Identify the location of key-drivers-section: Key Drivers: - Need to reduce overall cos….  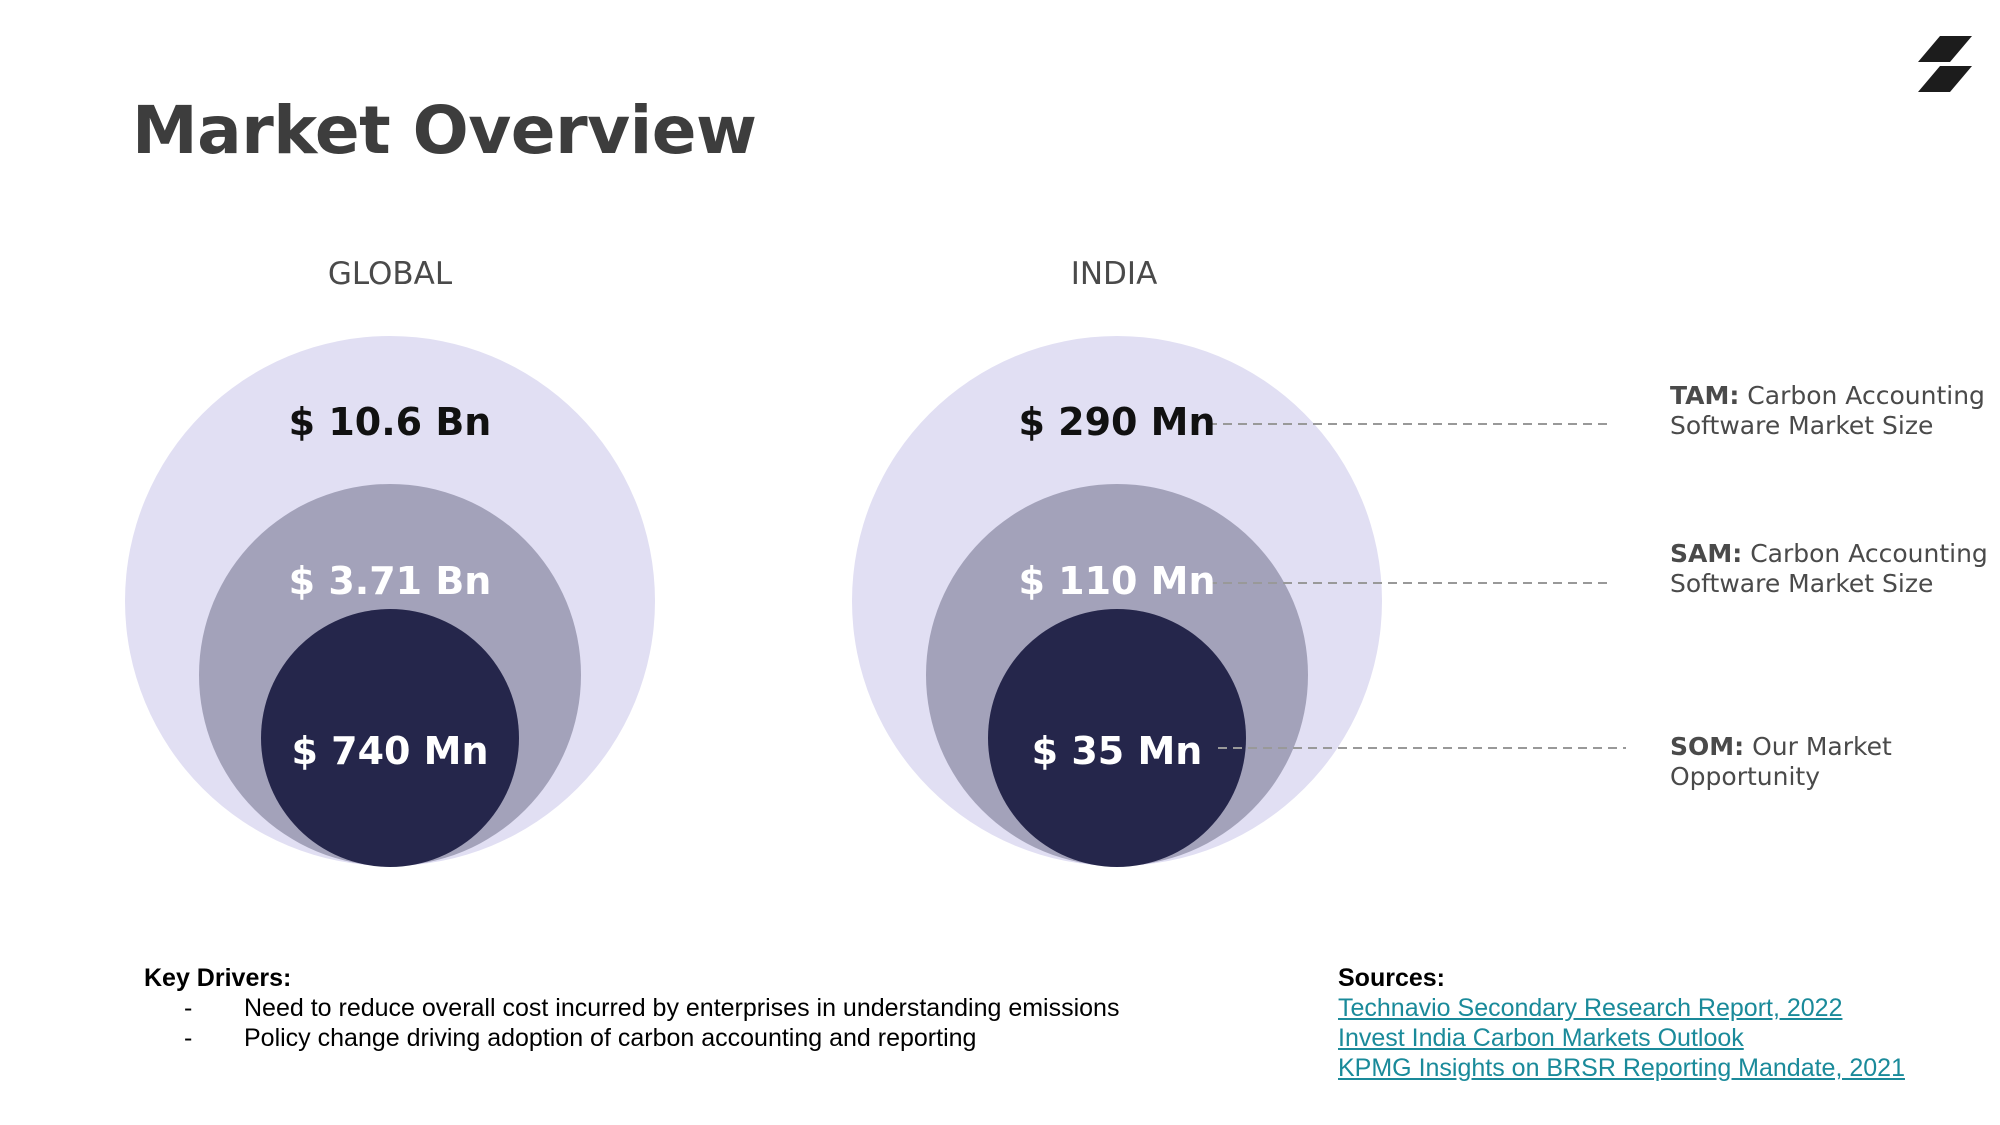
(719, 1008).